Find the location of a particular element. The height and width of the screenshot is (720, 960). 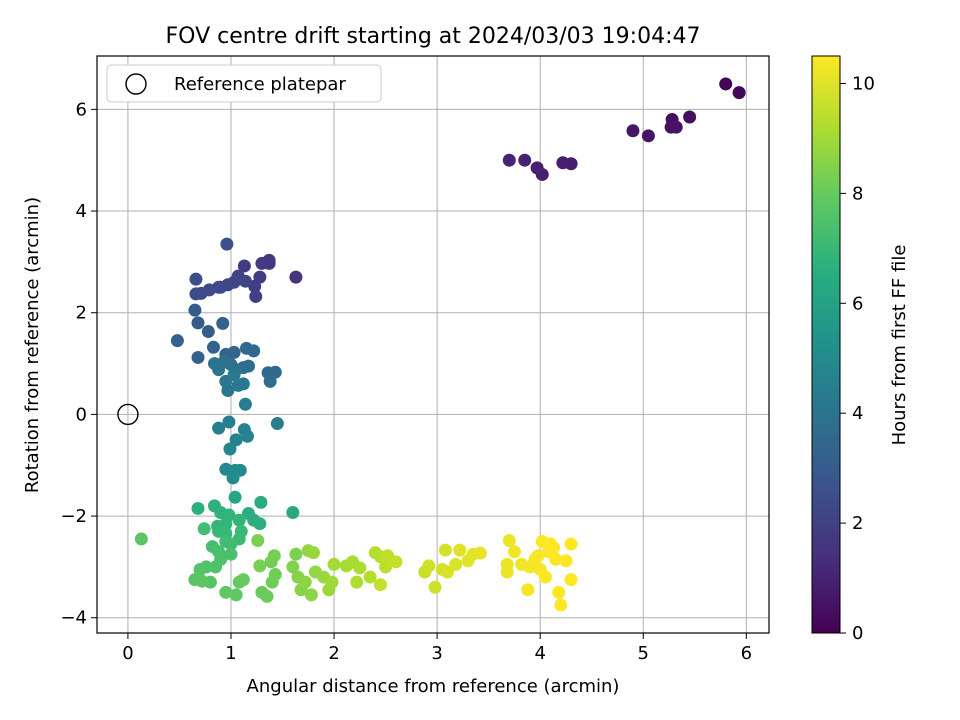

x-tick-label: 2 is located at coordinates (333, 653).